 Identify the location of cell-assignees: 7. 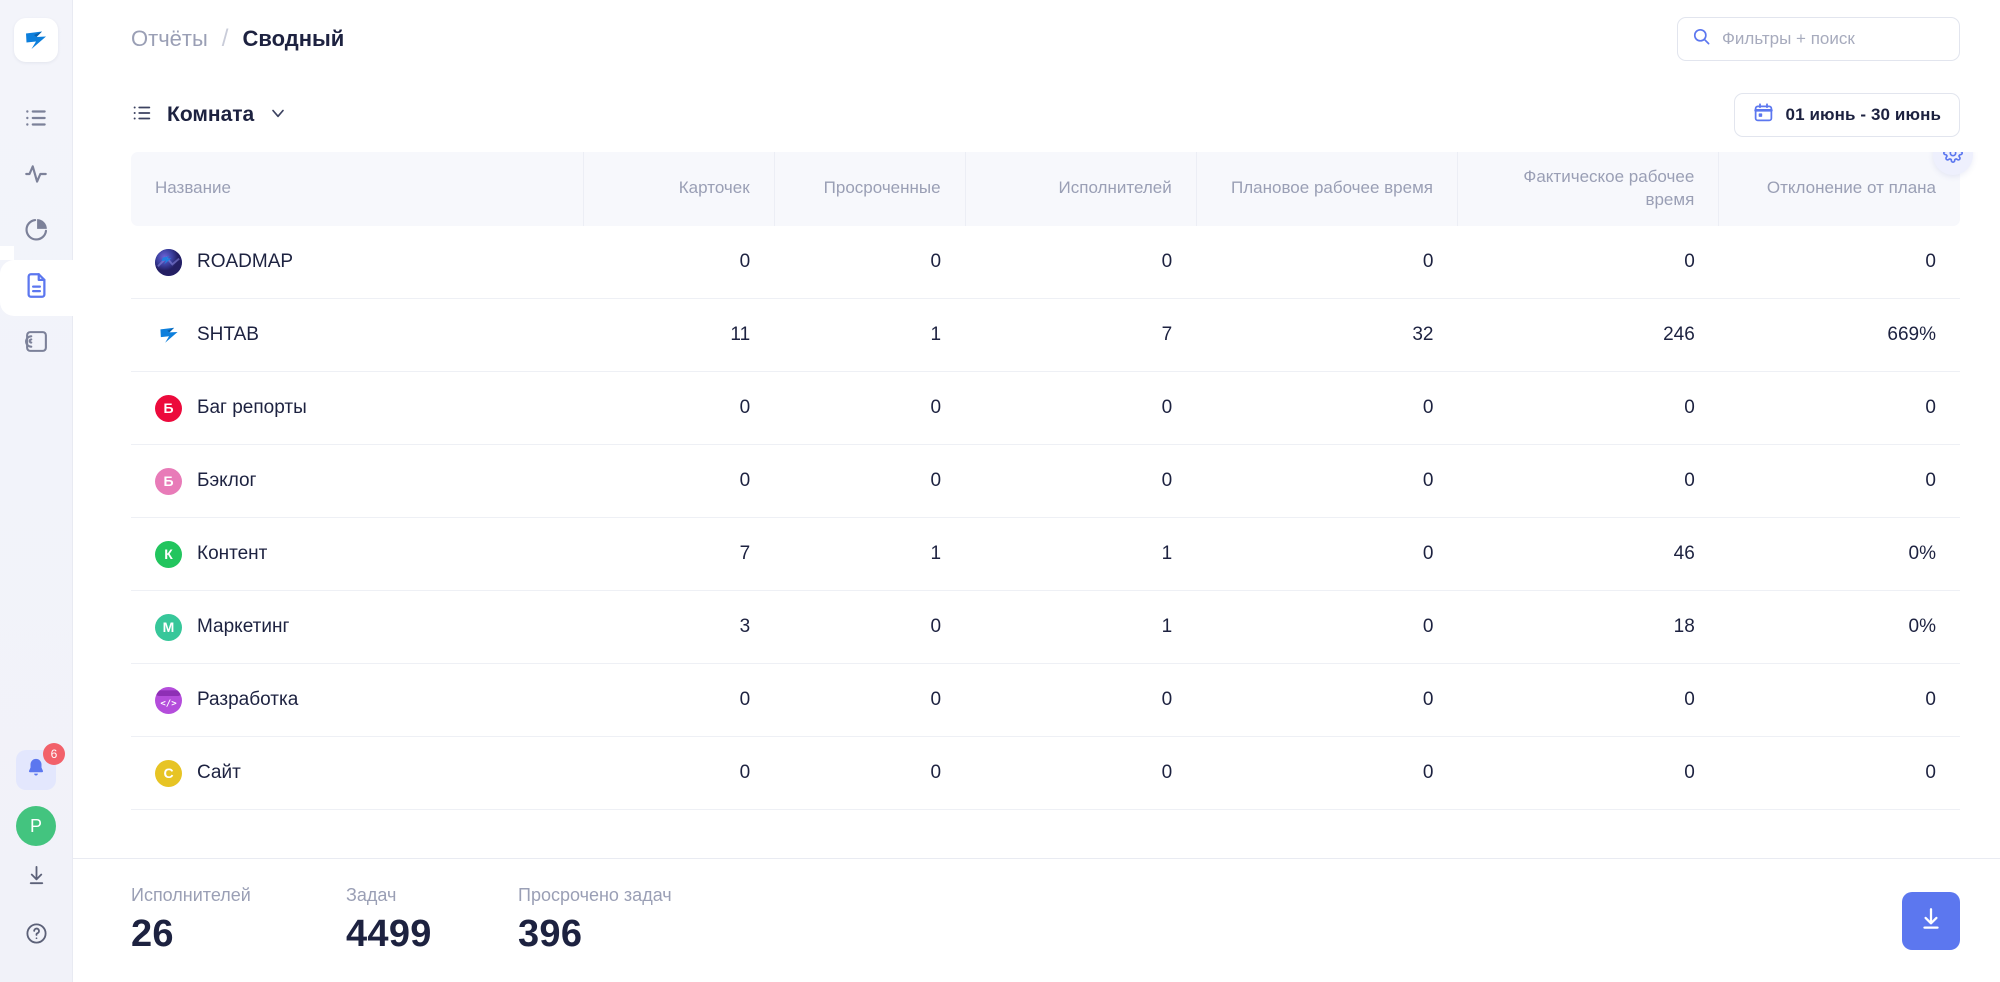
(1081, 335).